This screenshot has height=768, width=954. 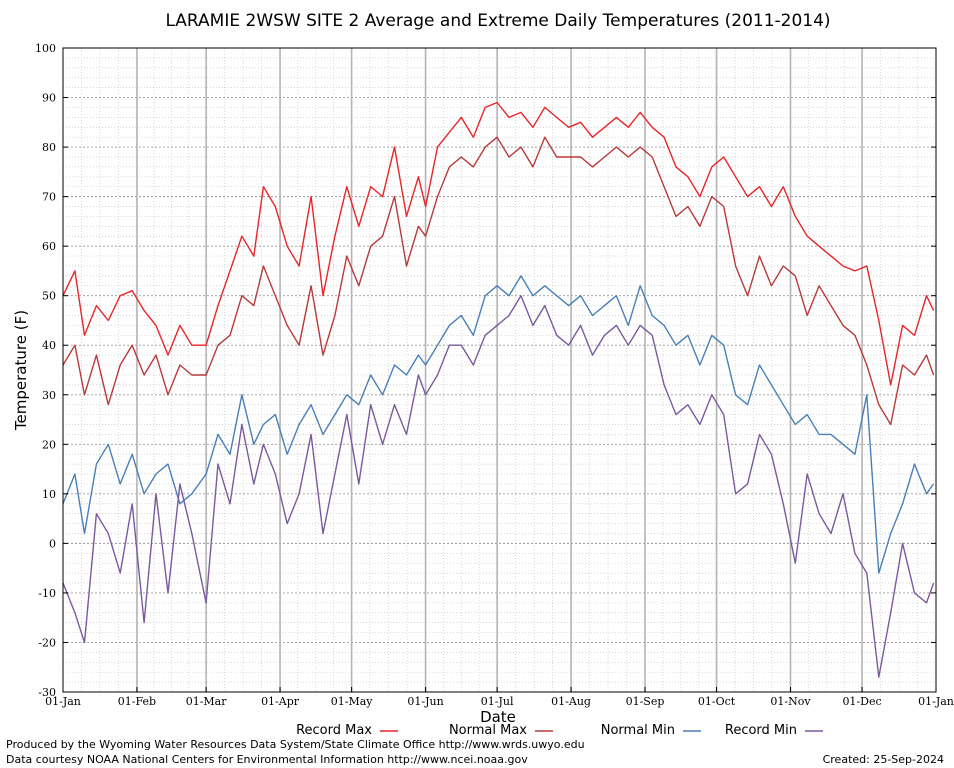 I want to click on y-axis-label: Temperature (F), so click(x=21, y=370).